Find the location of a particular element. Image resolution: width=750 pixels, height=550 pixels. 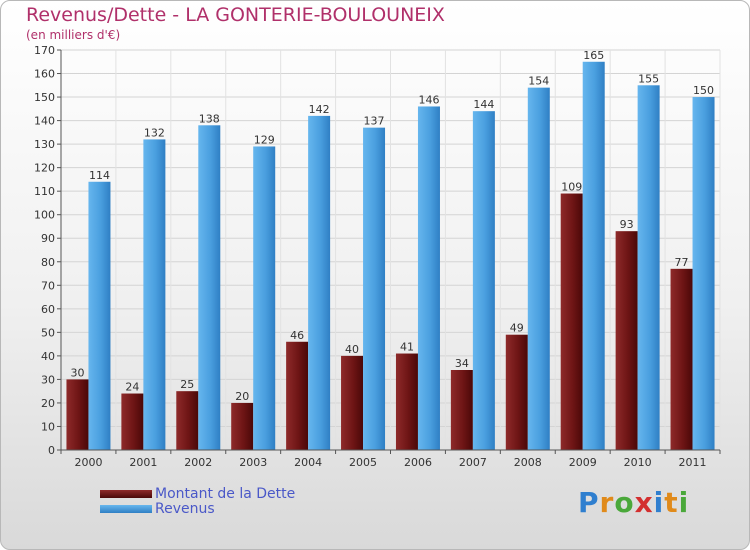

chart-subtitle: (en milliers d'€) is located at coordinates (73, 35).